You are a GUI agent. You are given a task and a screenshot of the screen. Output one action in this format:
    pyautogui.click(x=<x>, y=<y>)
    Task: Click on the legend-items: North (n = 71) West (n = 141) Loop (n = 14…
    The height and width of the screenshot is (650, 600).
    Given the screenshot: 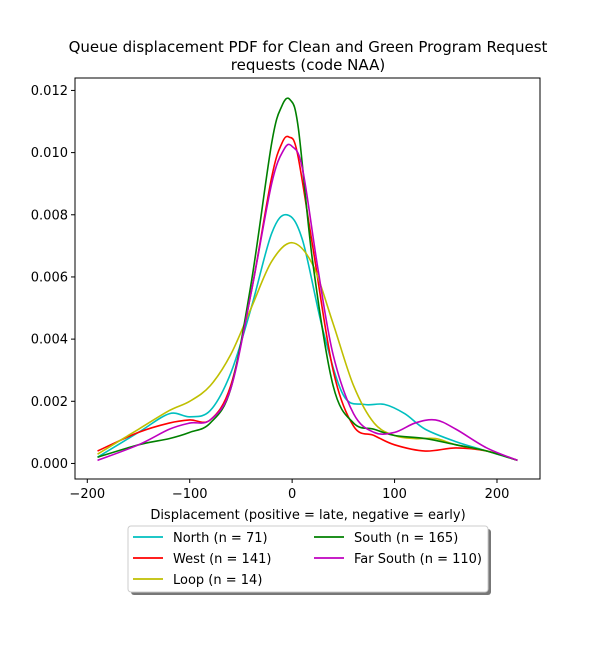 What is the action you would take?
    pyautogui.click(x=307, y=559)
    